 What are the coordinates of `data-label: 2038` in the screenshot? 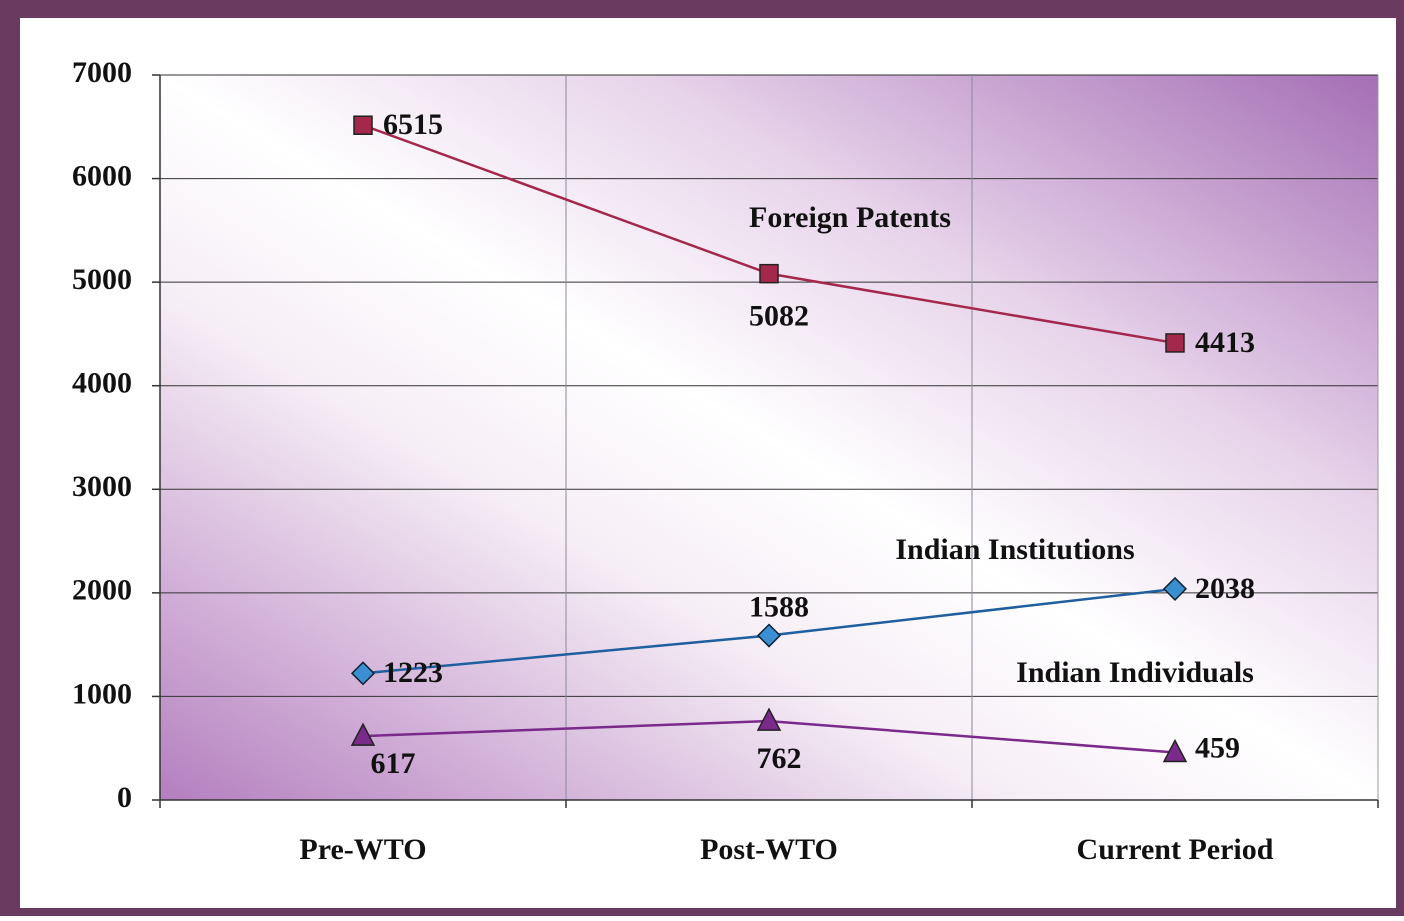 It's located at (1225, 588).